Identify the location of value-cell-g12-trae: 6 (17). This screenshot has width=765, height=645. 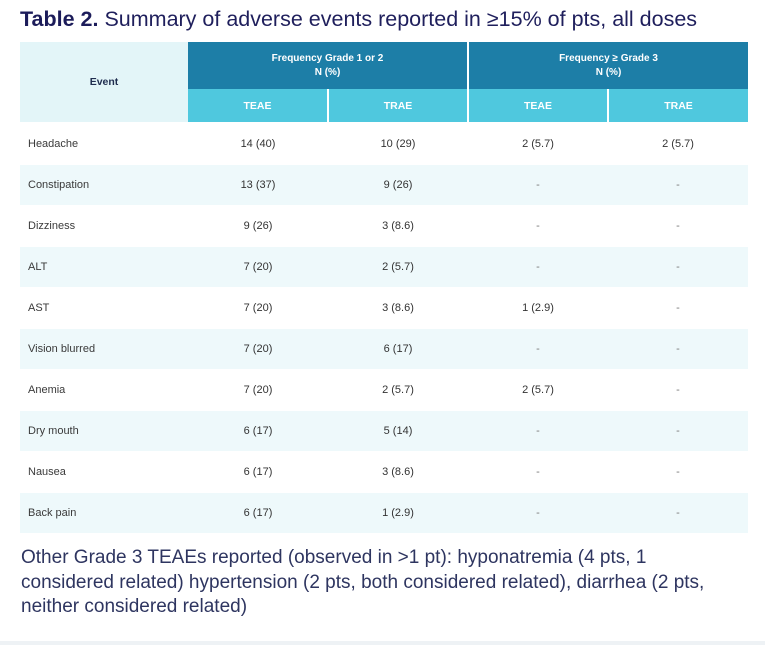
(398, 349).